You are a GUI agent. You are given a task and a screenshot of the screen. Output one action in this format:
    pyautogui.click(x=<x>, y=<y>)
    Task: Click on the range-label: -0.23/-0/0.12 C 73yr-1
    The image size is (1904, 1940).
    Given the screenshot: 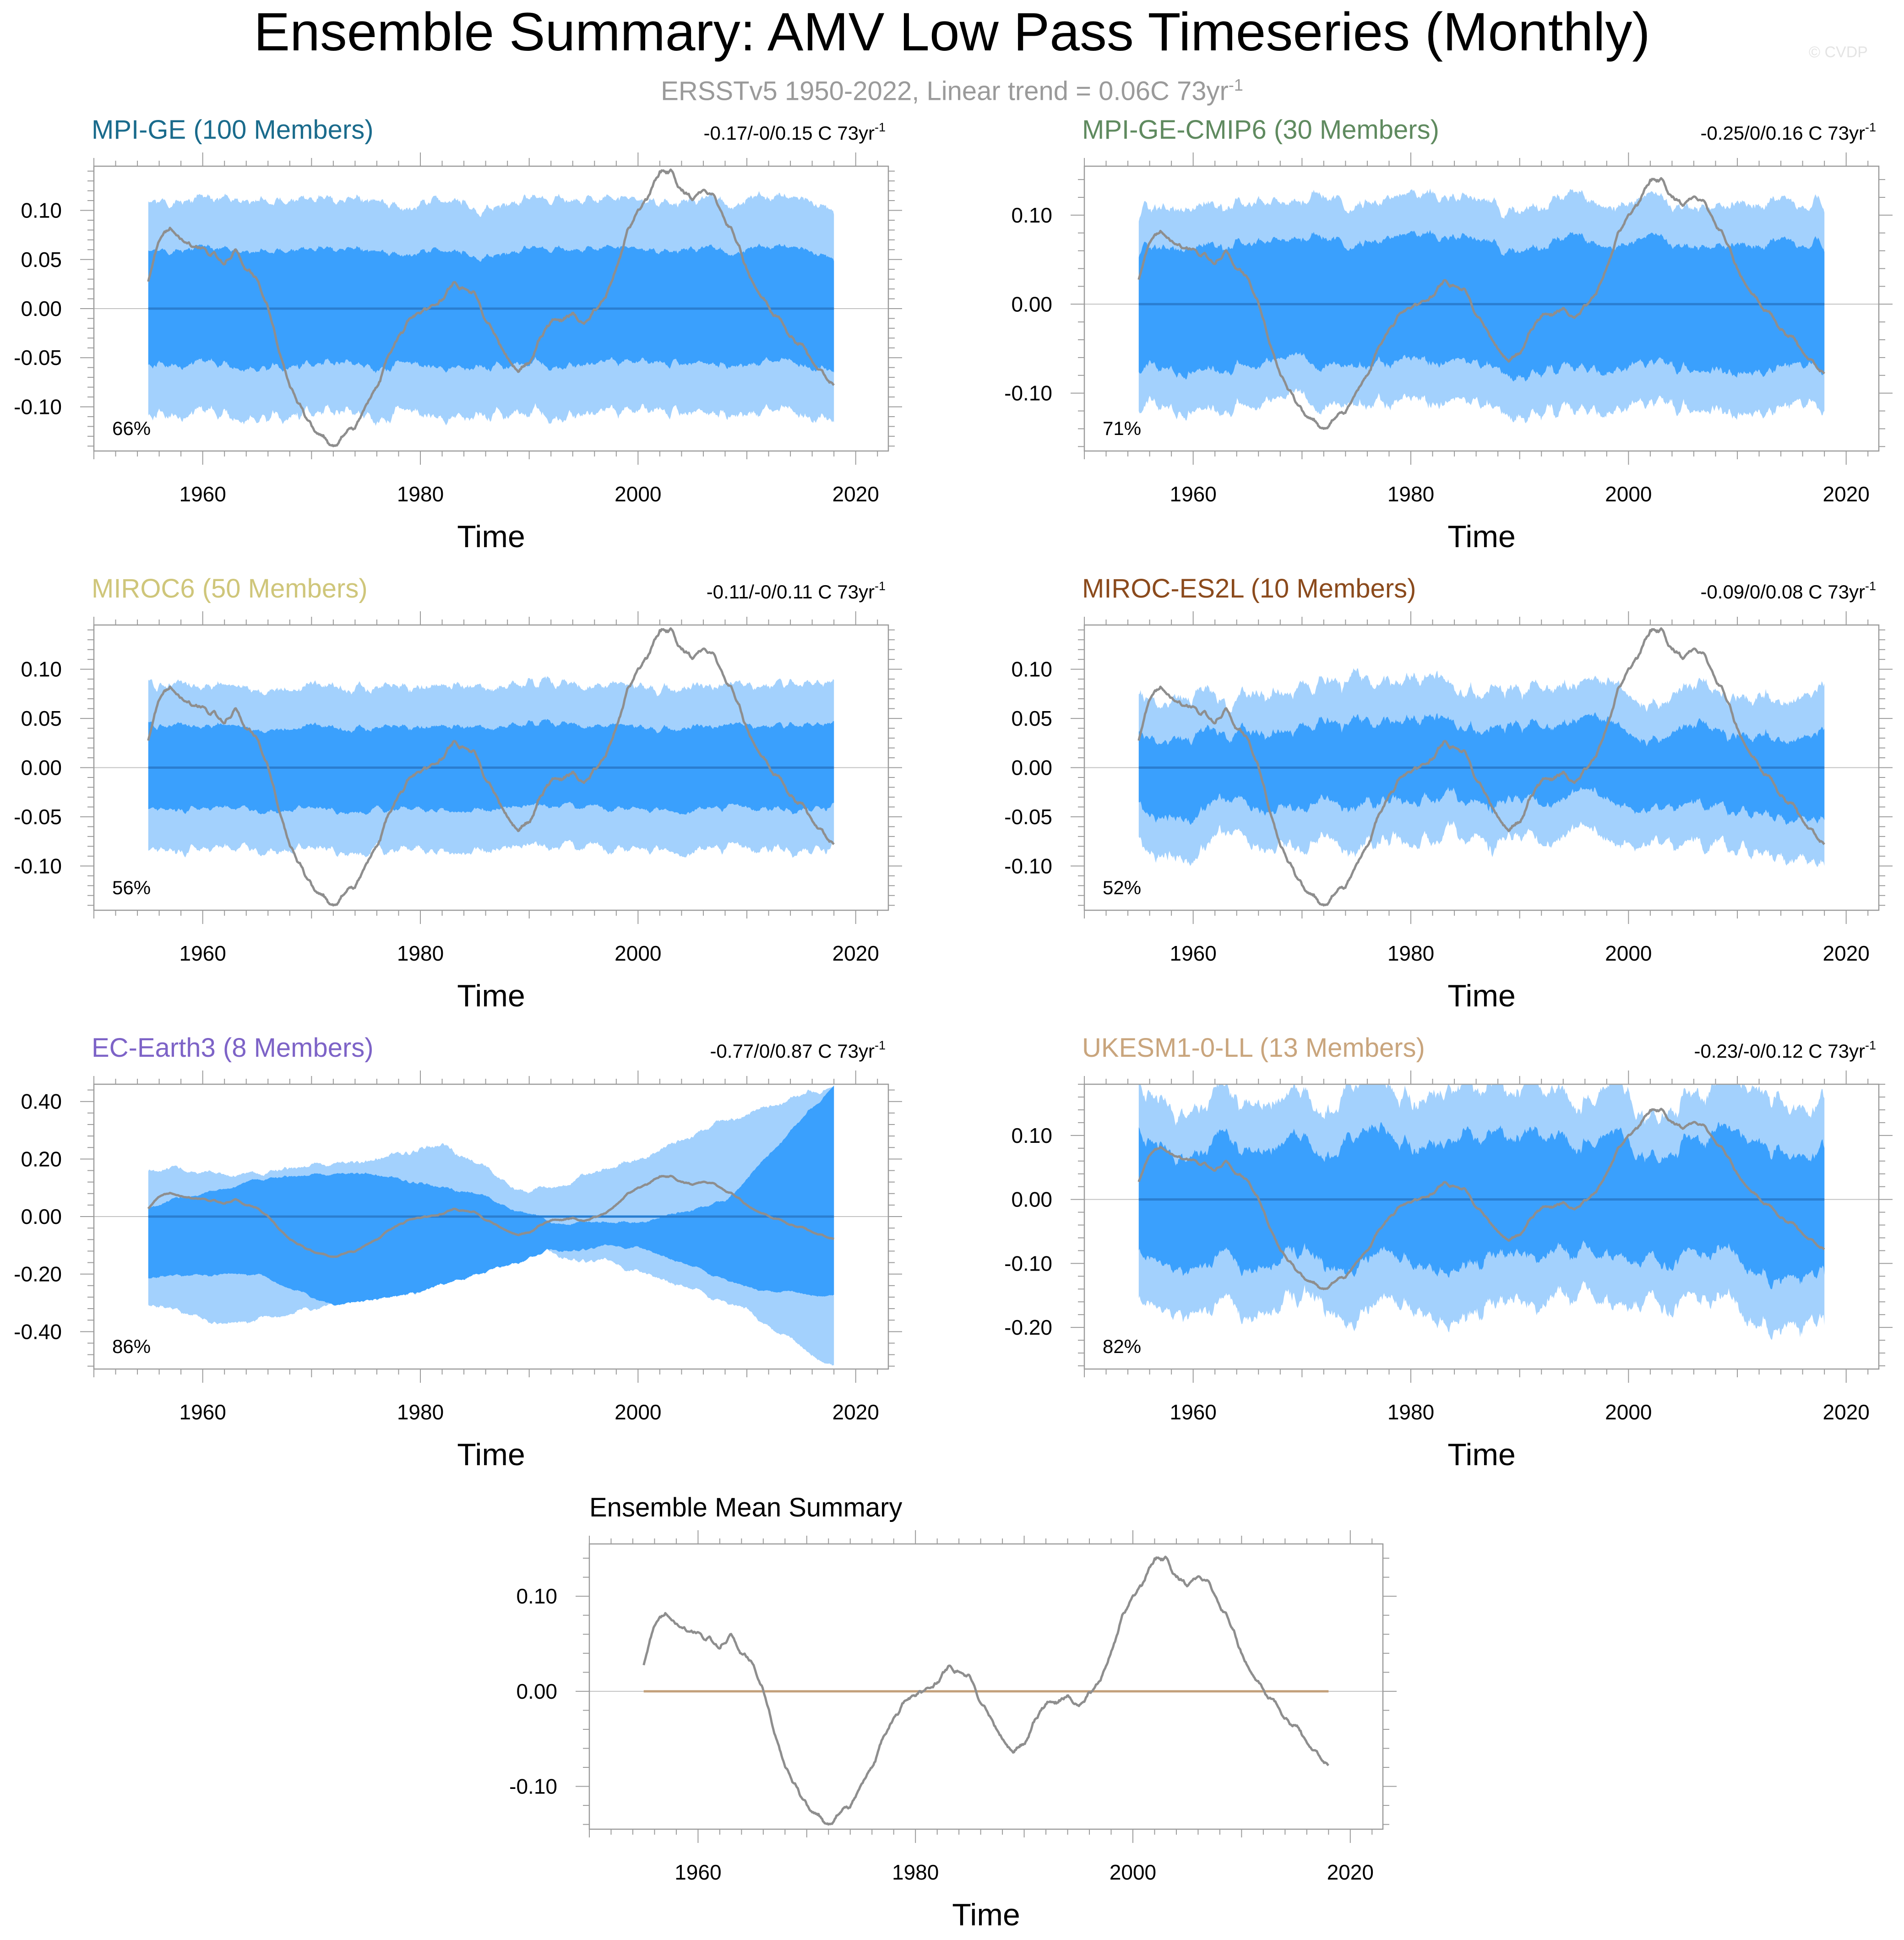 What is the action you would take?
    pyautogui.click(x=1785, y=1050)
    